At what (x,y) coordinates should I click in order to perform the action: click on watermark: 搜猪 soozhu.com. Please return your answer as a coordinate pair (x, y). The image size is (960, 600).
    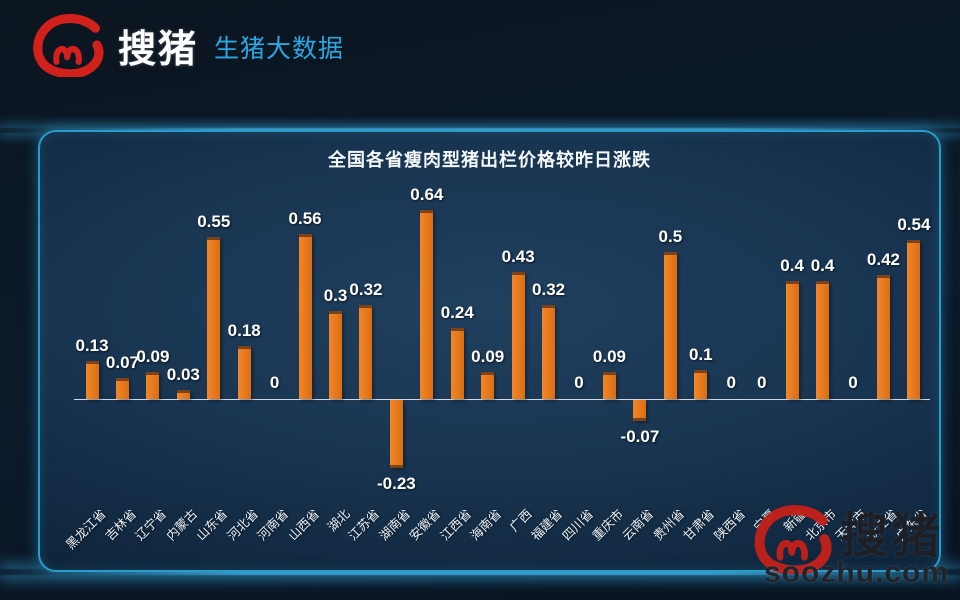
    Looking at the image, I should click on (858, 554).